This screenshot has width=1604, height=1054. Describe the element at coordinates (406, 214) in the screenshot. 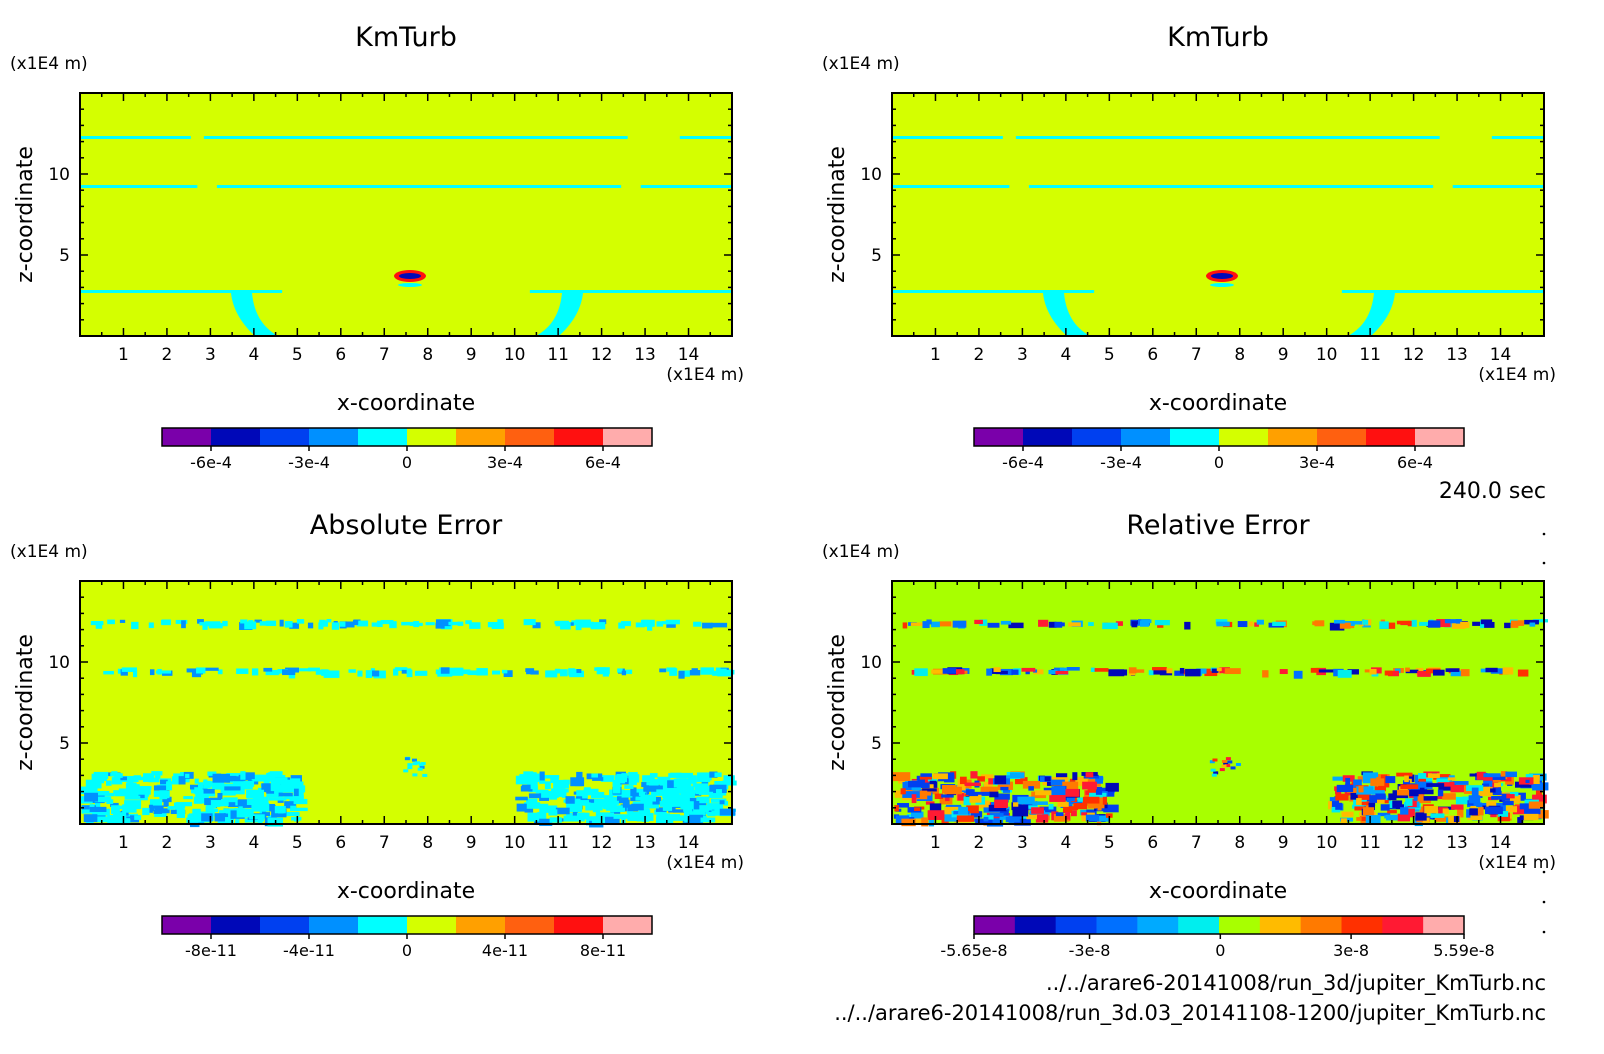

I see `plot-field` at that location.